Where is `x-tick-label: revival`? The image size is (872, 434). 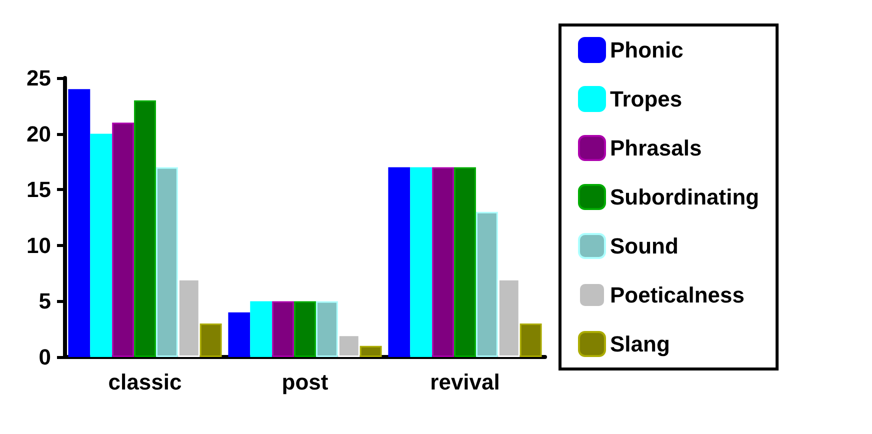
x-tick-label: revival is located at coordinates (465, 382).